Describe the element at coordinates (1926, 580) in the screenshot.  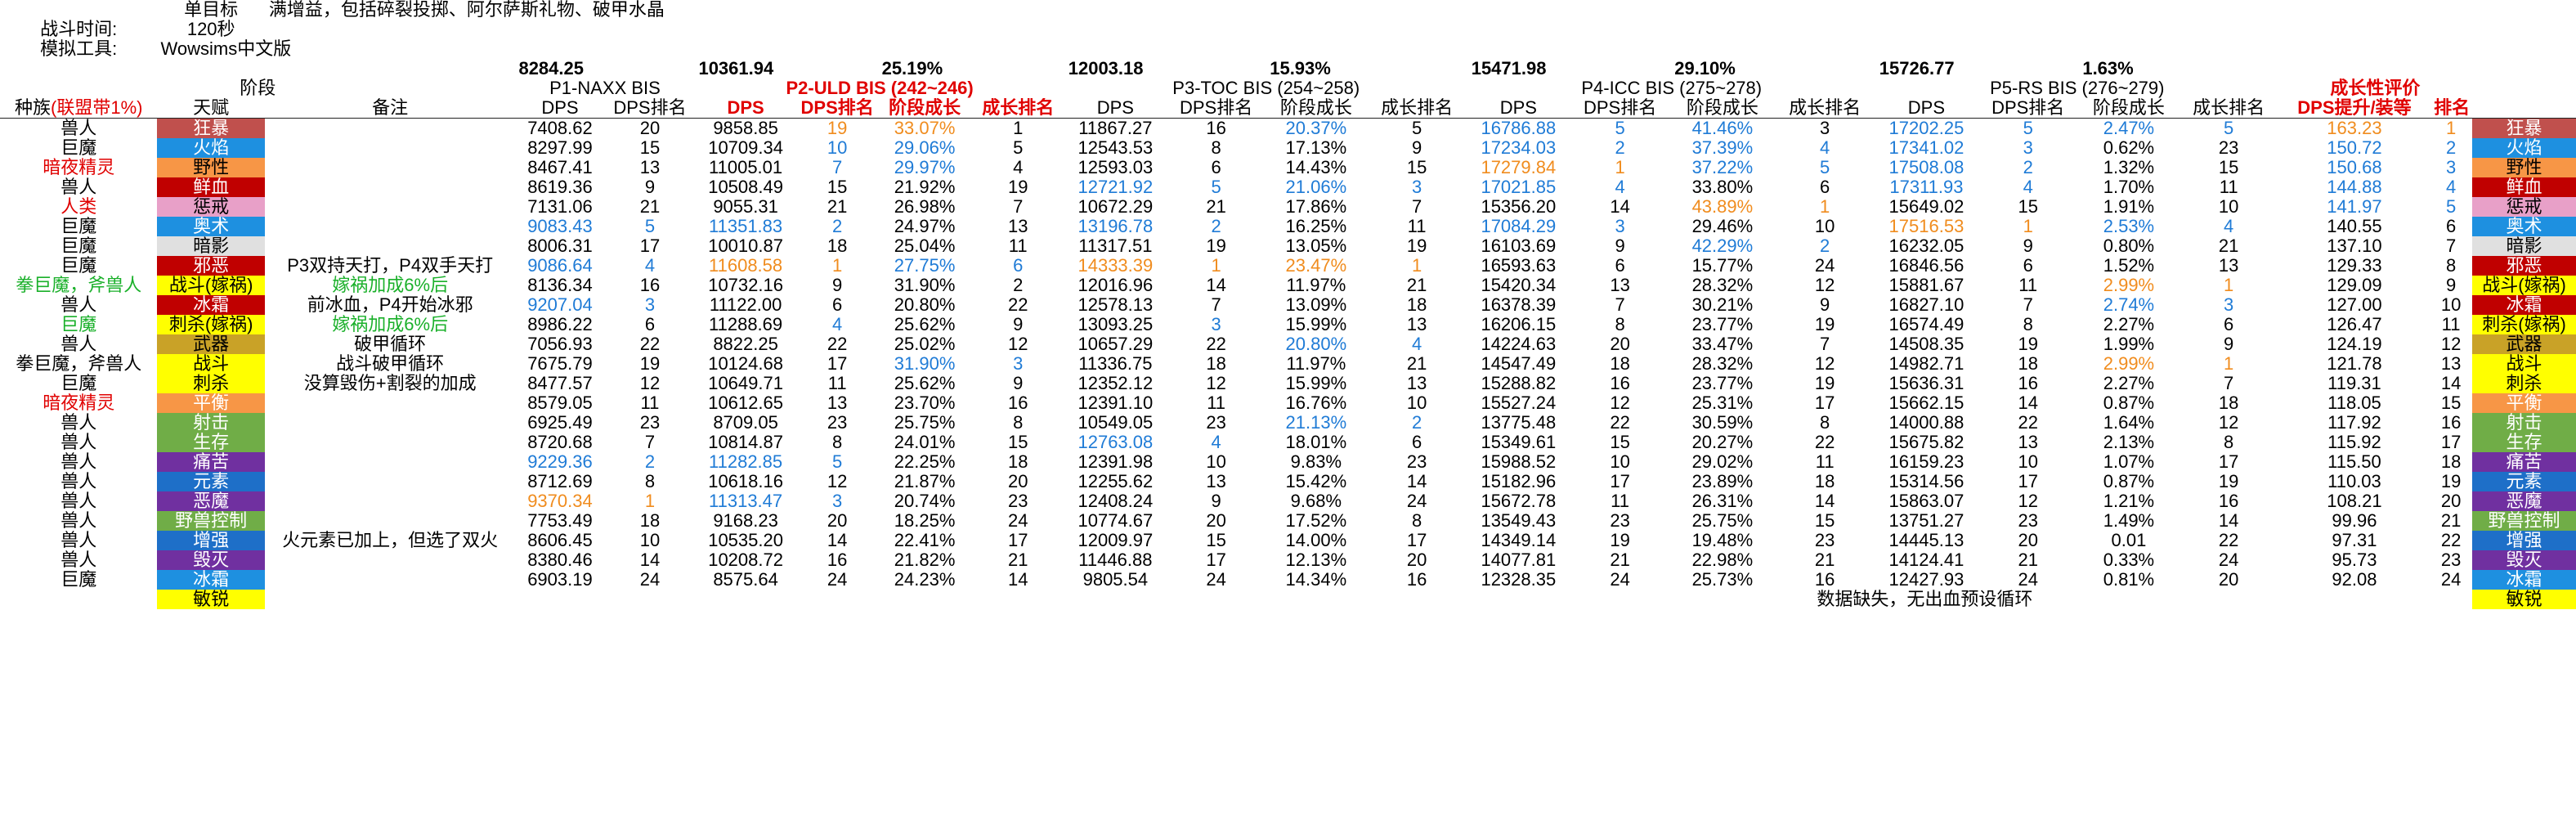
I see `p5-dps-cell: 12427.93` at that location.